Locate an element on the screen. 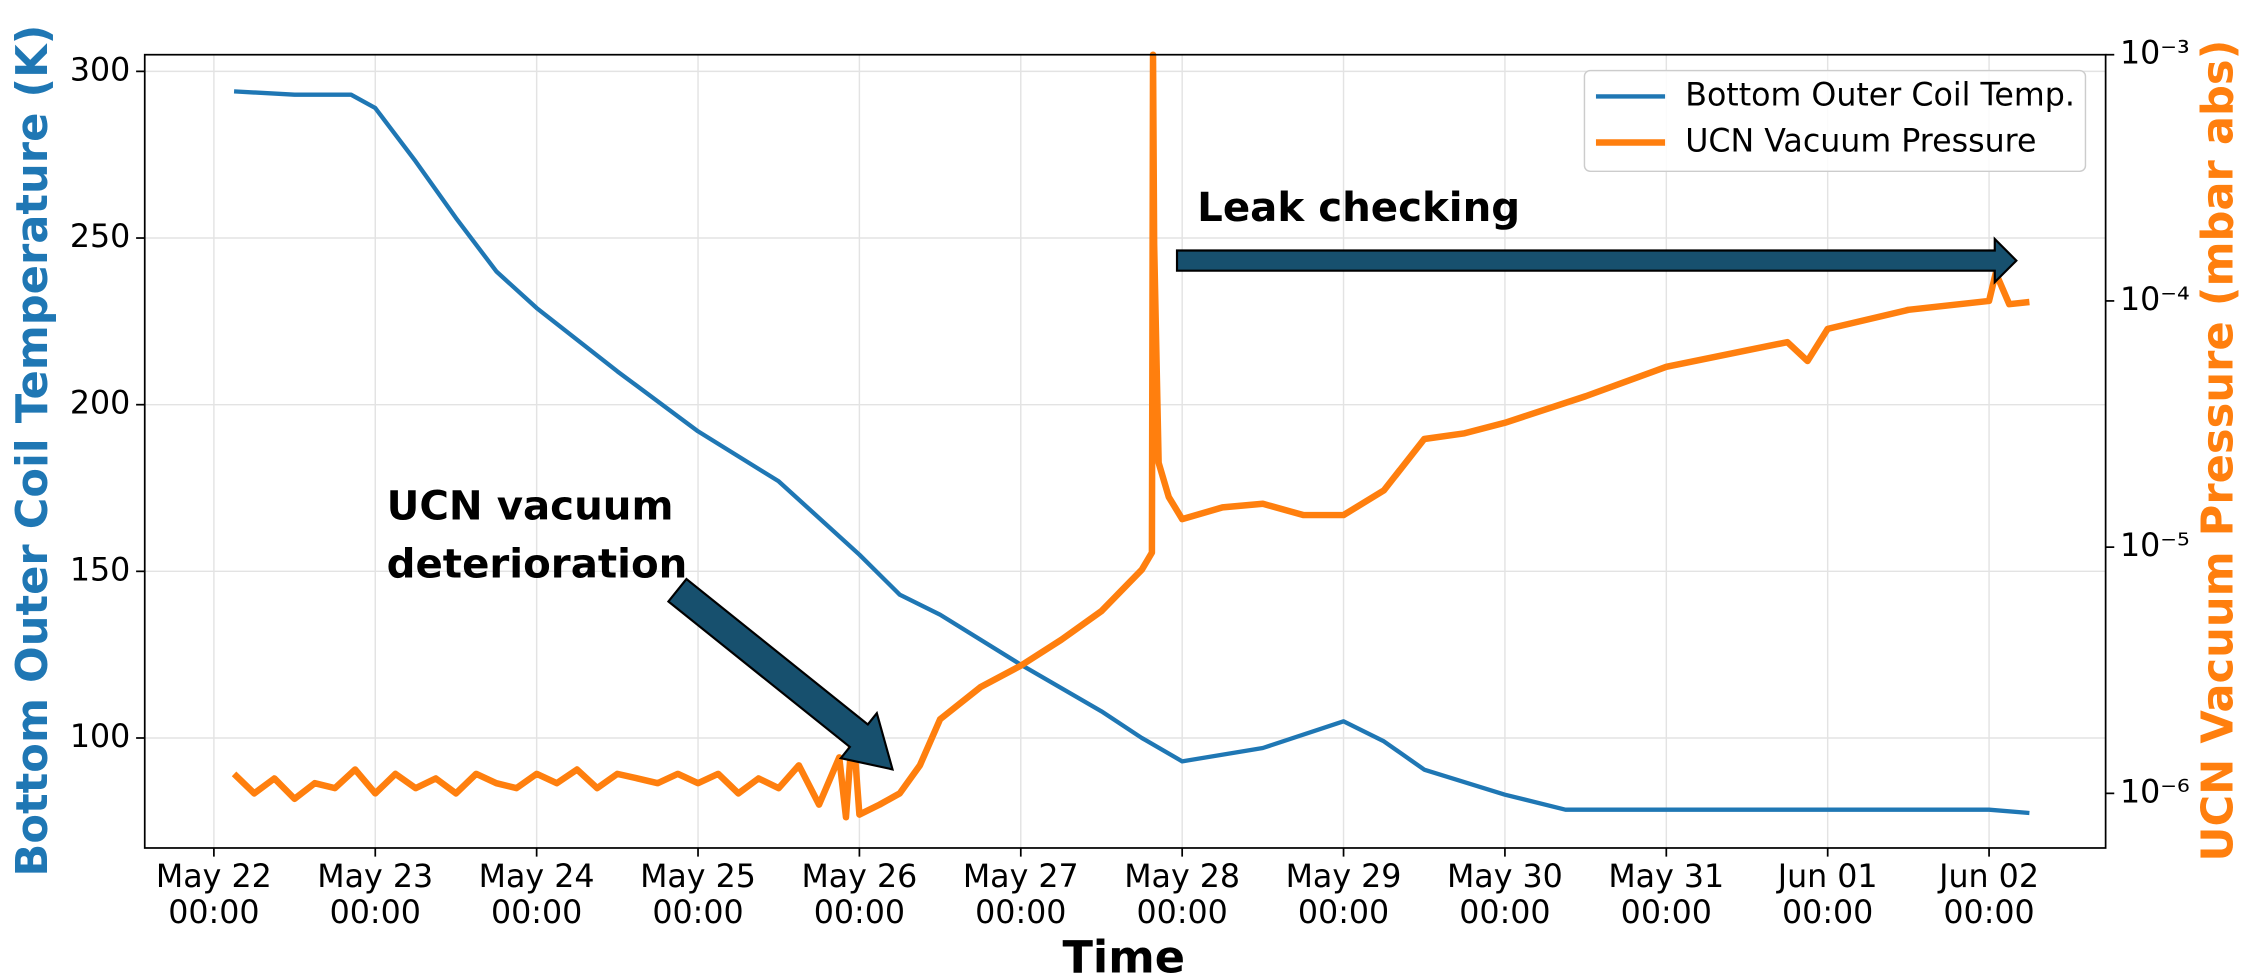 The height and width of the screenshot is (979, 2259). x-tick-label-box: May 27 00:00 is located at coordinates (1020, 895).